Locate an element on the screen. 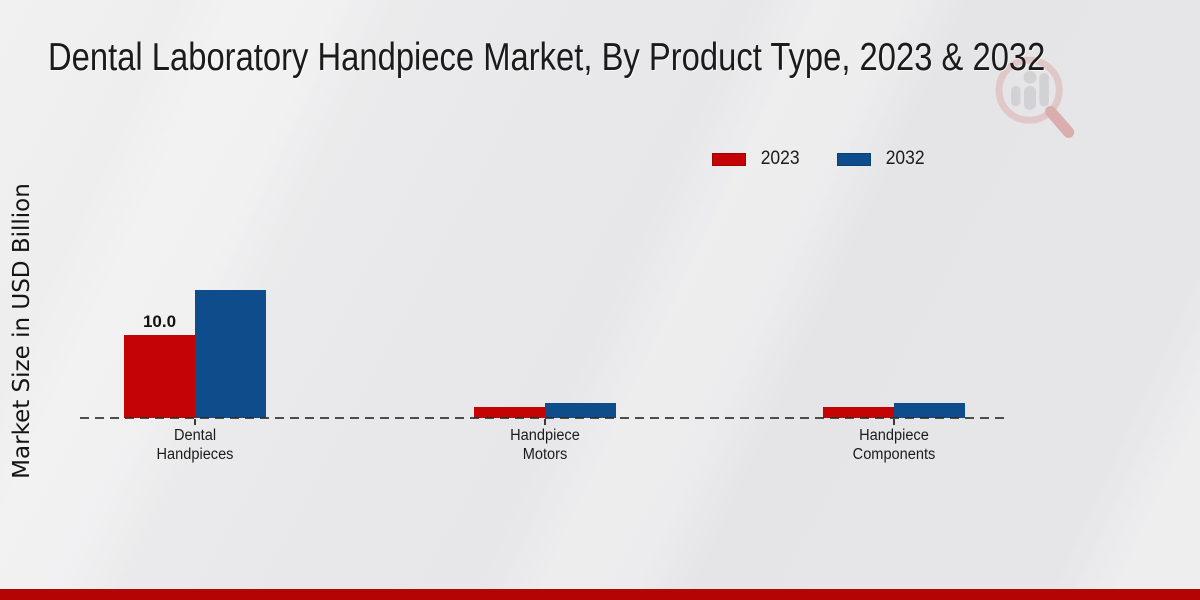 The height and width of the screenshot is (600, 1200). category-label-line: Components is located at coordinates (894, 454).